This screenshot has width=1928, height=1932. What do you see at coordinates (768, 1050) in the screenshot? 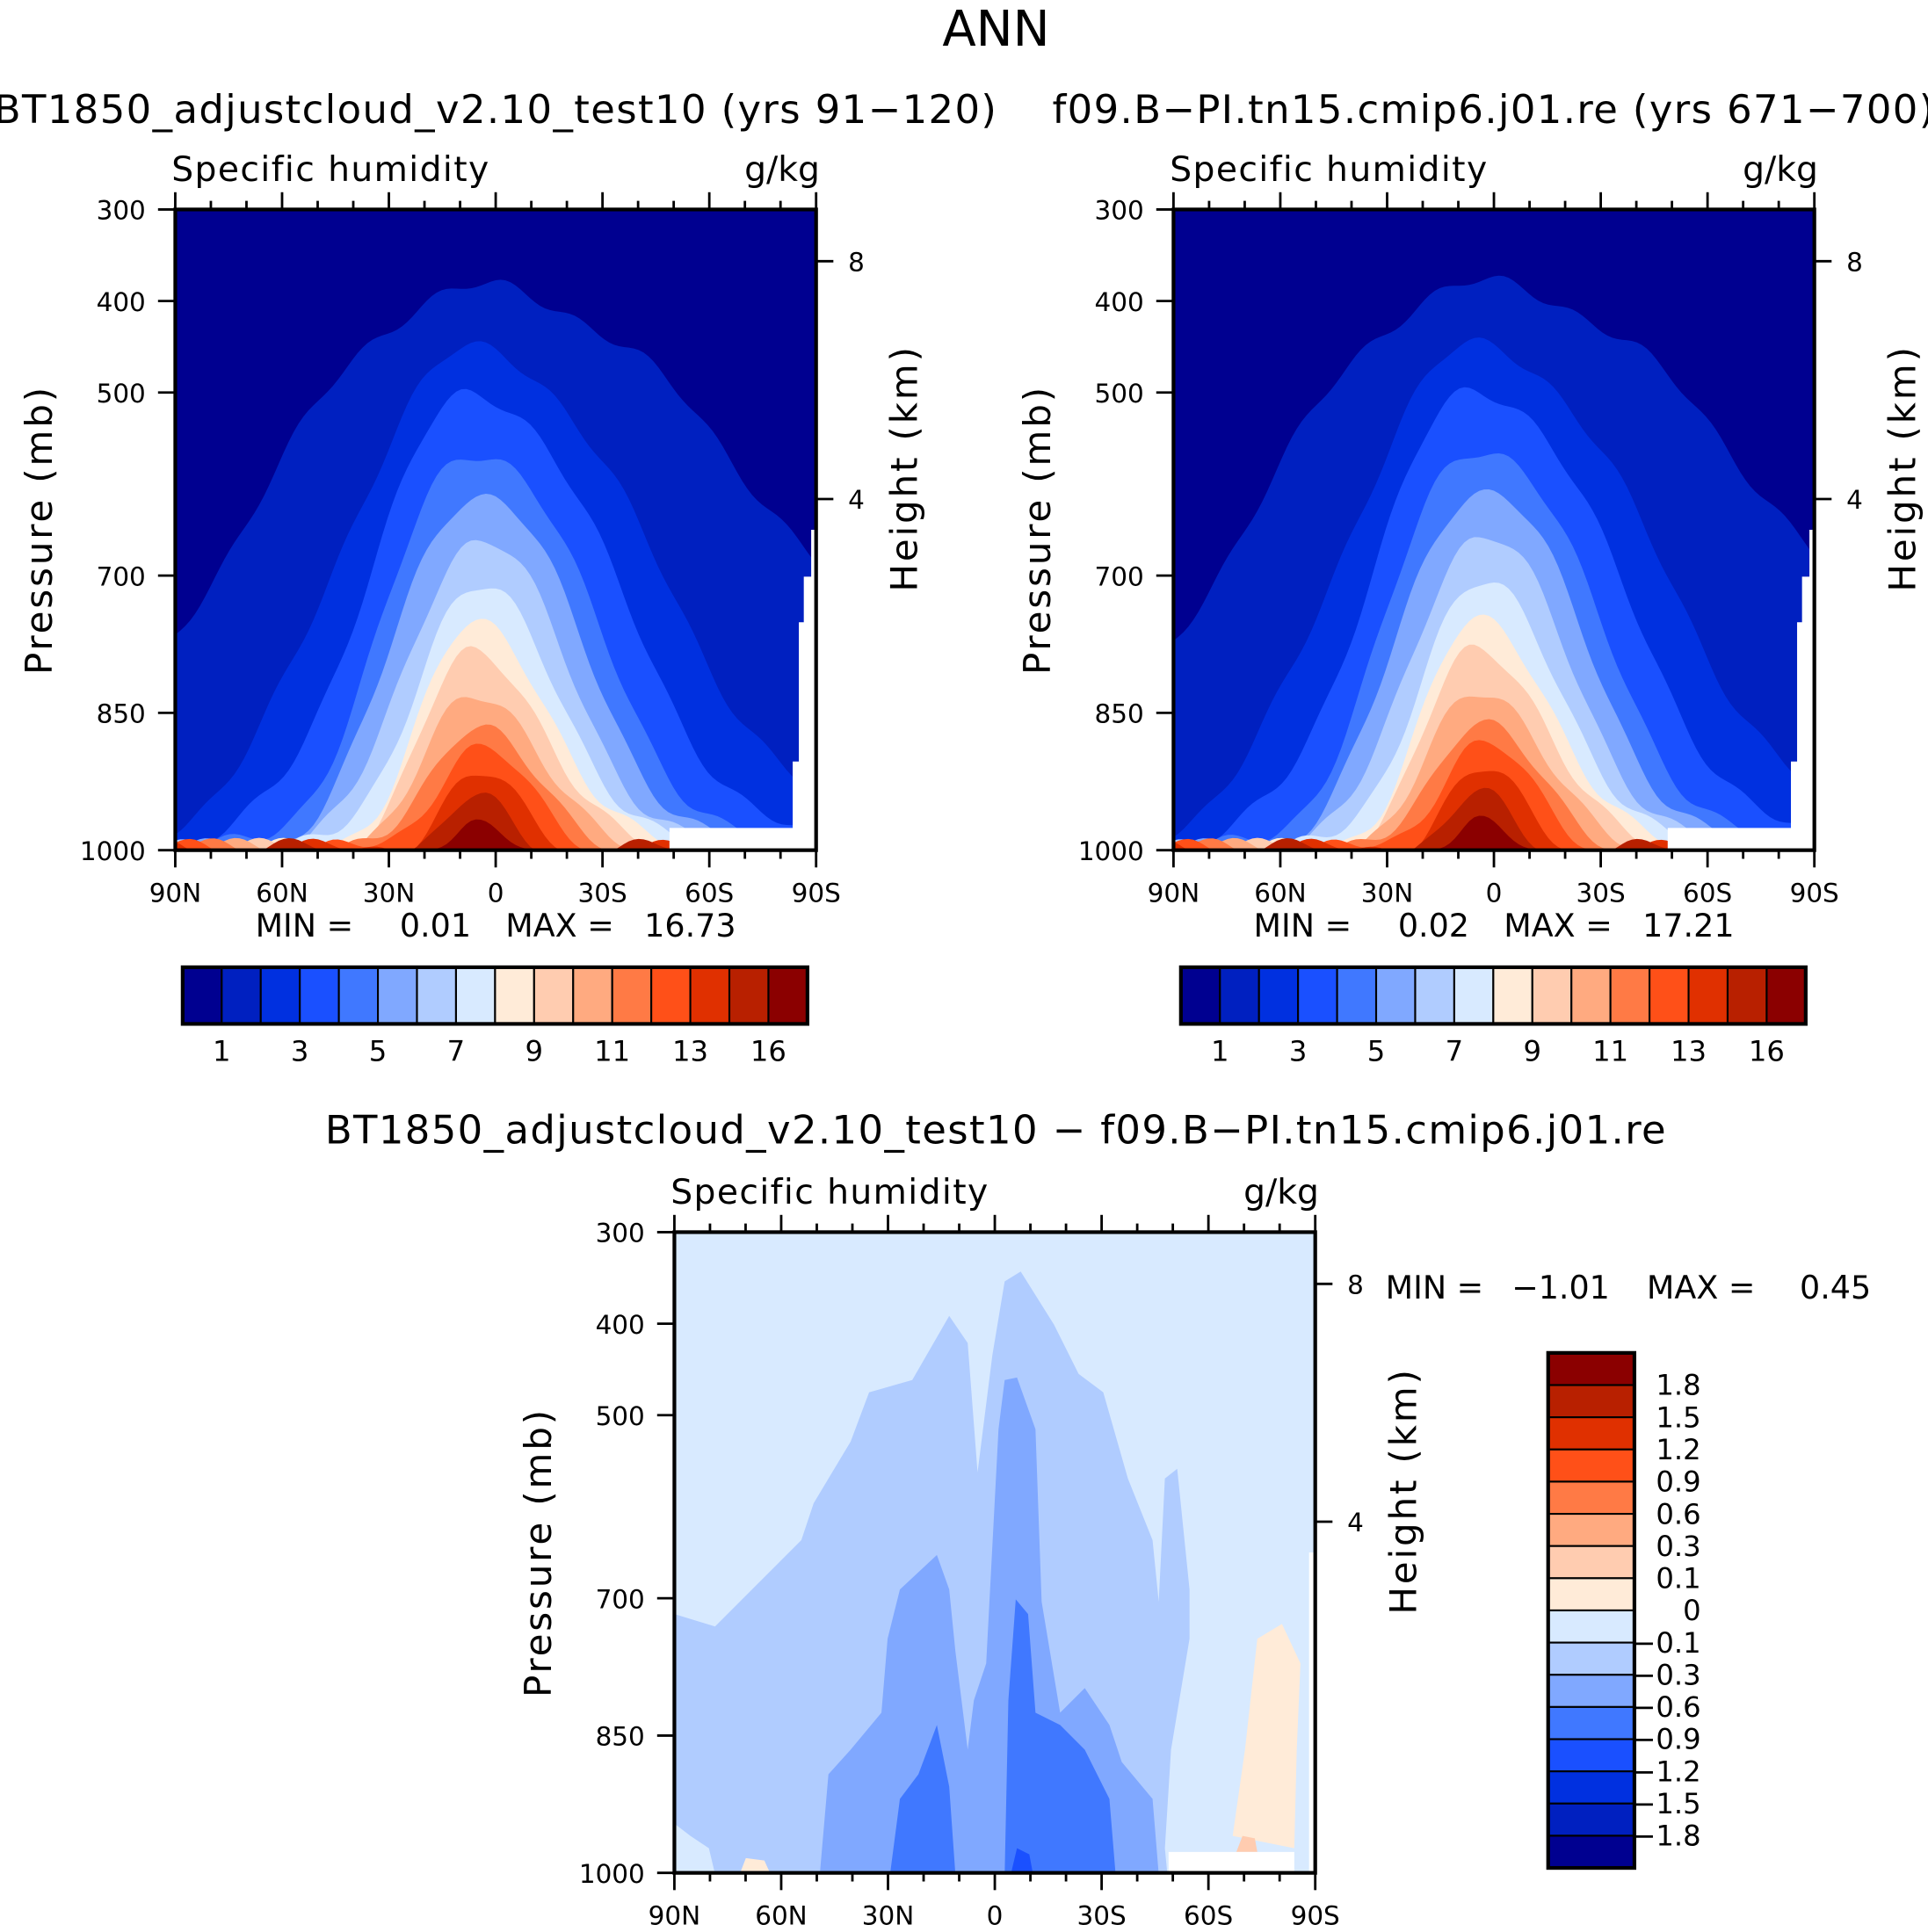
I see `colorbar-label: 16` at bounding box center [768, 1050].